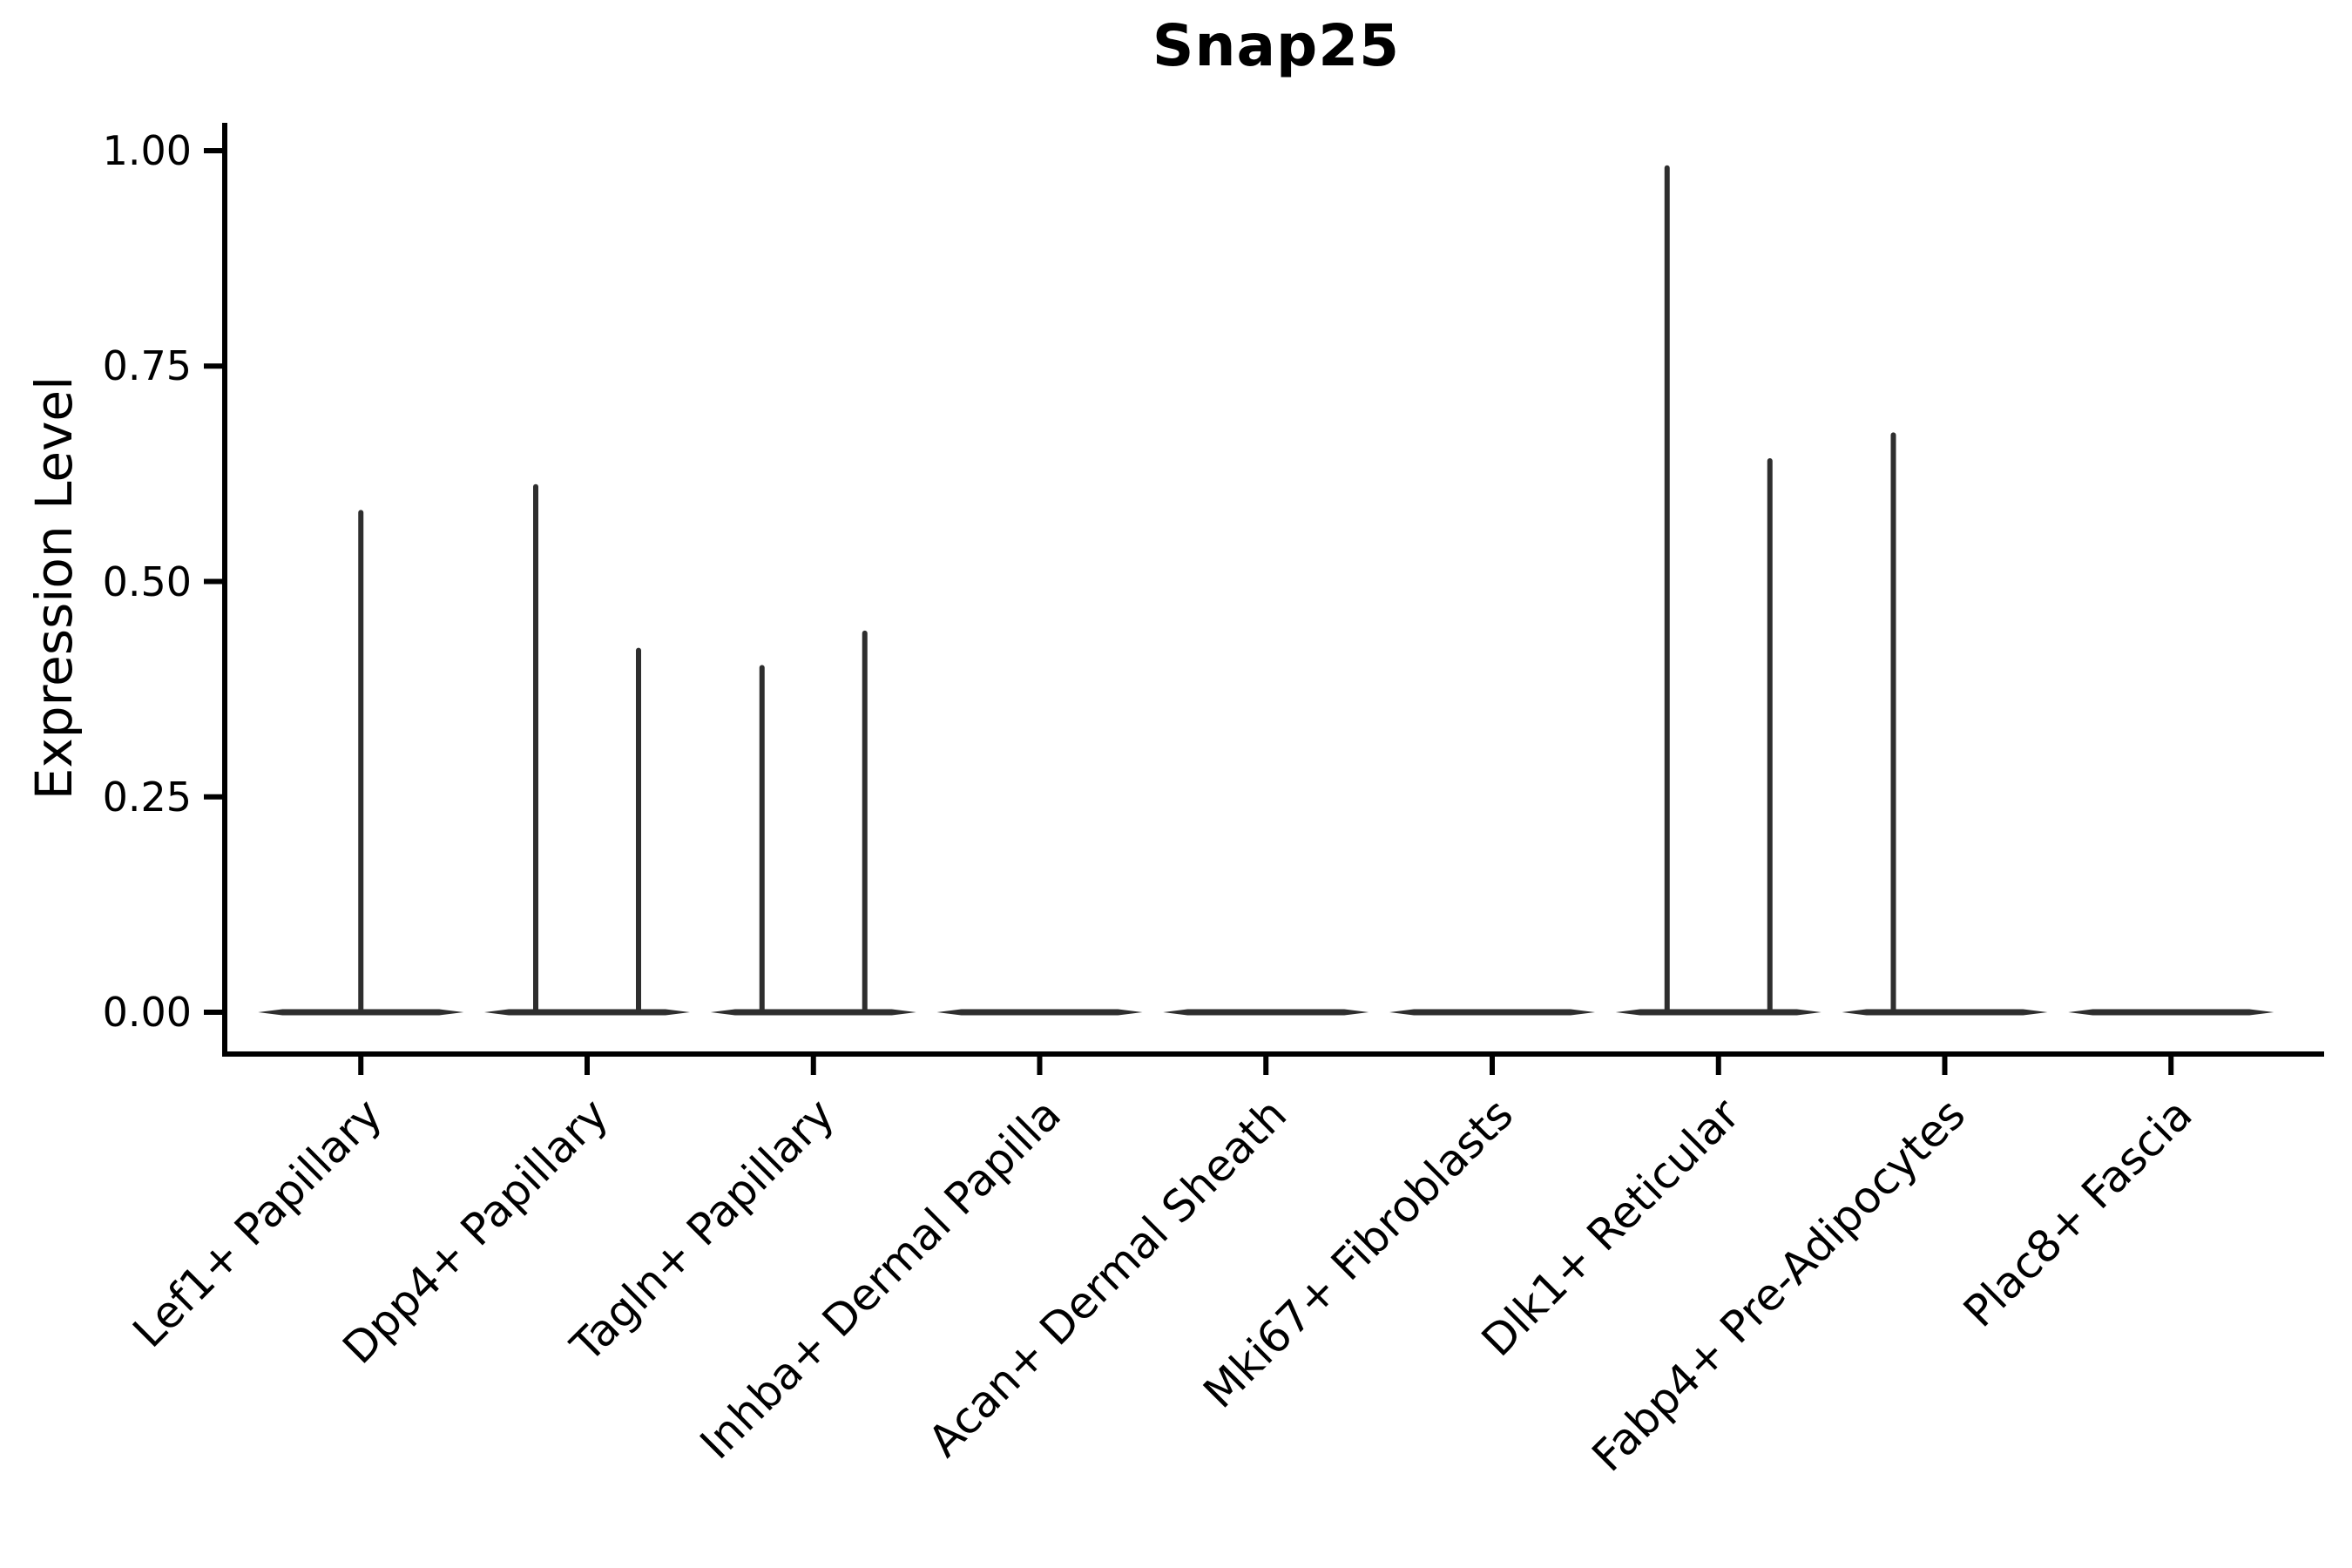 The height and width of the screenshot is (1568, 2352). Describe the element at coordinates (147, 581) in the screenshot. I see `y-tick-label: 0.50` at that location.